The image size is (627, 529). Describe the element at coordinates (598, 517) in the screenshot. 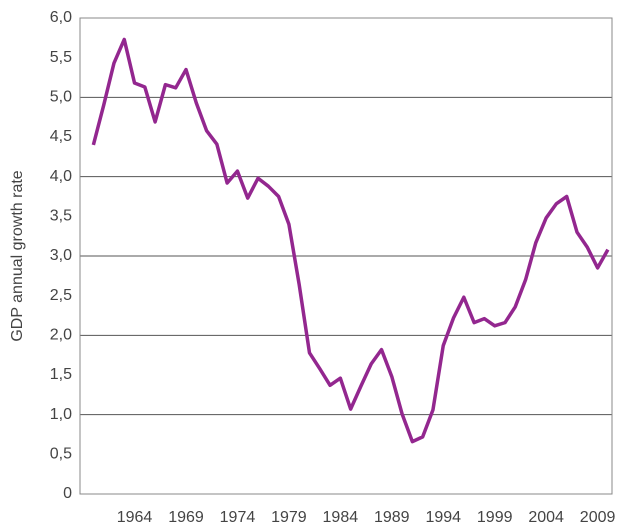

I see `x-tick-label: 2009` at that location.